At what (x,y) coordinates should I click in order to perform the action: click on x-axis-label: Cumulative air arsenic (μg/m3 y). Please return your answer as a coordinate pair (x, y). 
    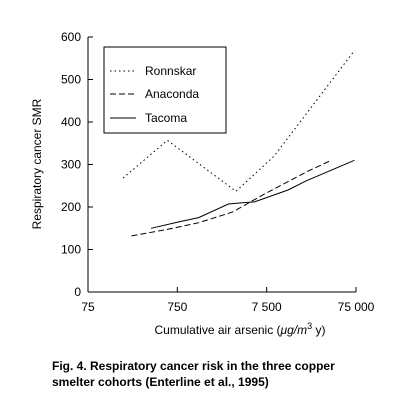
    Looking at the image, I should click on (240, 329).